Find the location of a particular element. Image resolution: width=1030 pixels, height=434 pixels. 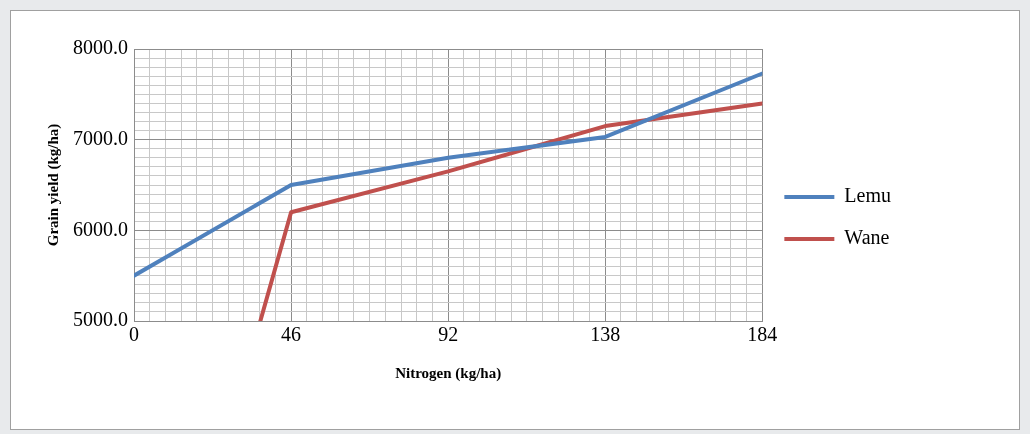

x-tick-label: 184 is located at coordinates (762, 334).